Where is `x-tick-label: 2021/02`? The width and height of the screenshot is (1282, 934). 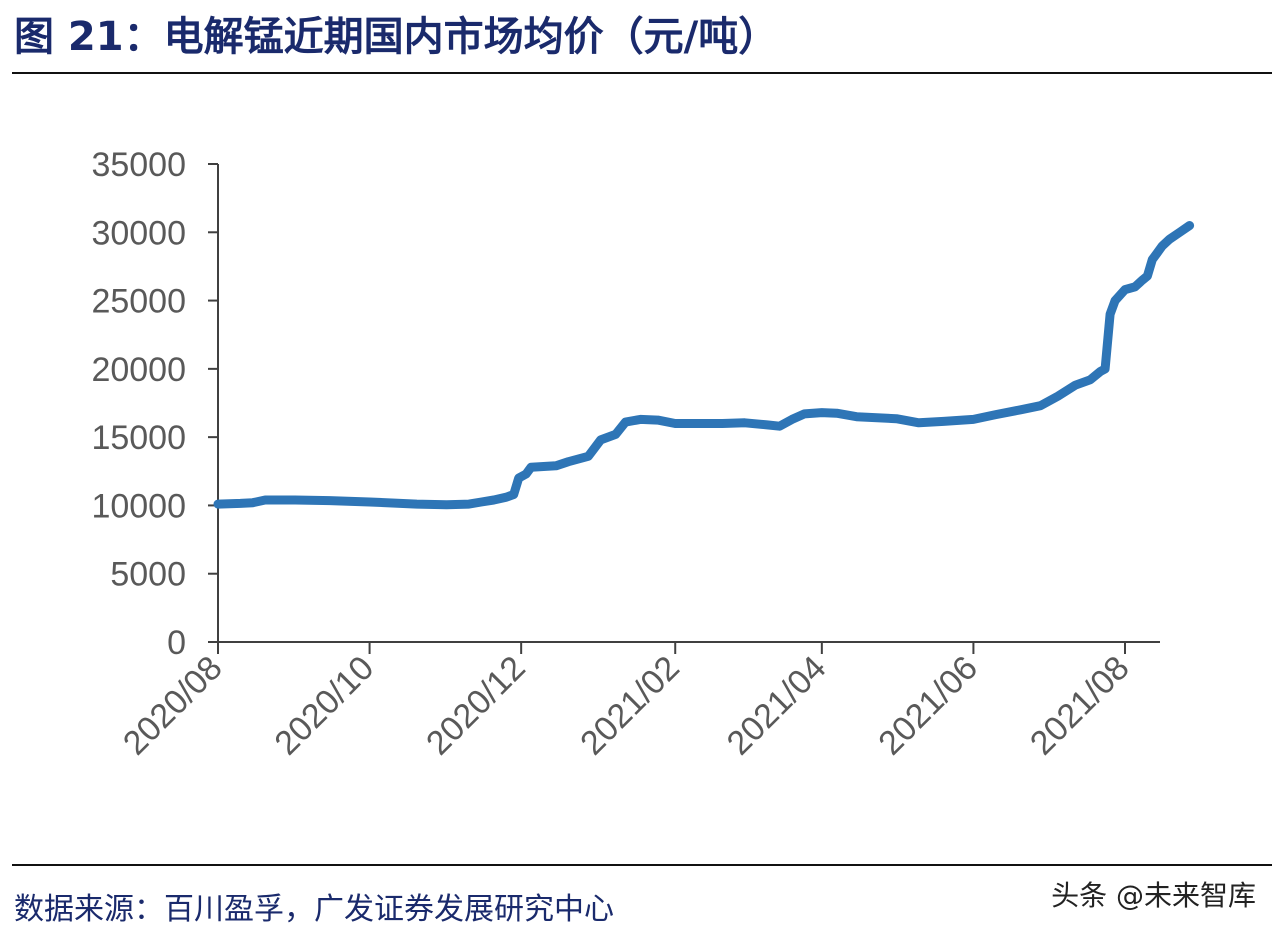
x-tick-label: 2021/02 is located at coordinates (630, 706).